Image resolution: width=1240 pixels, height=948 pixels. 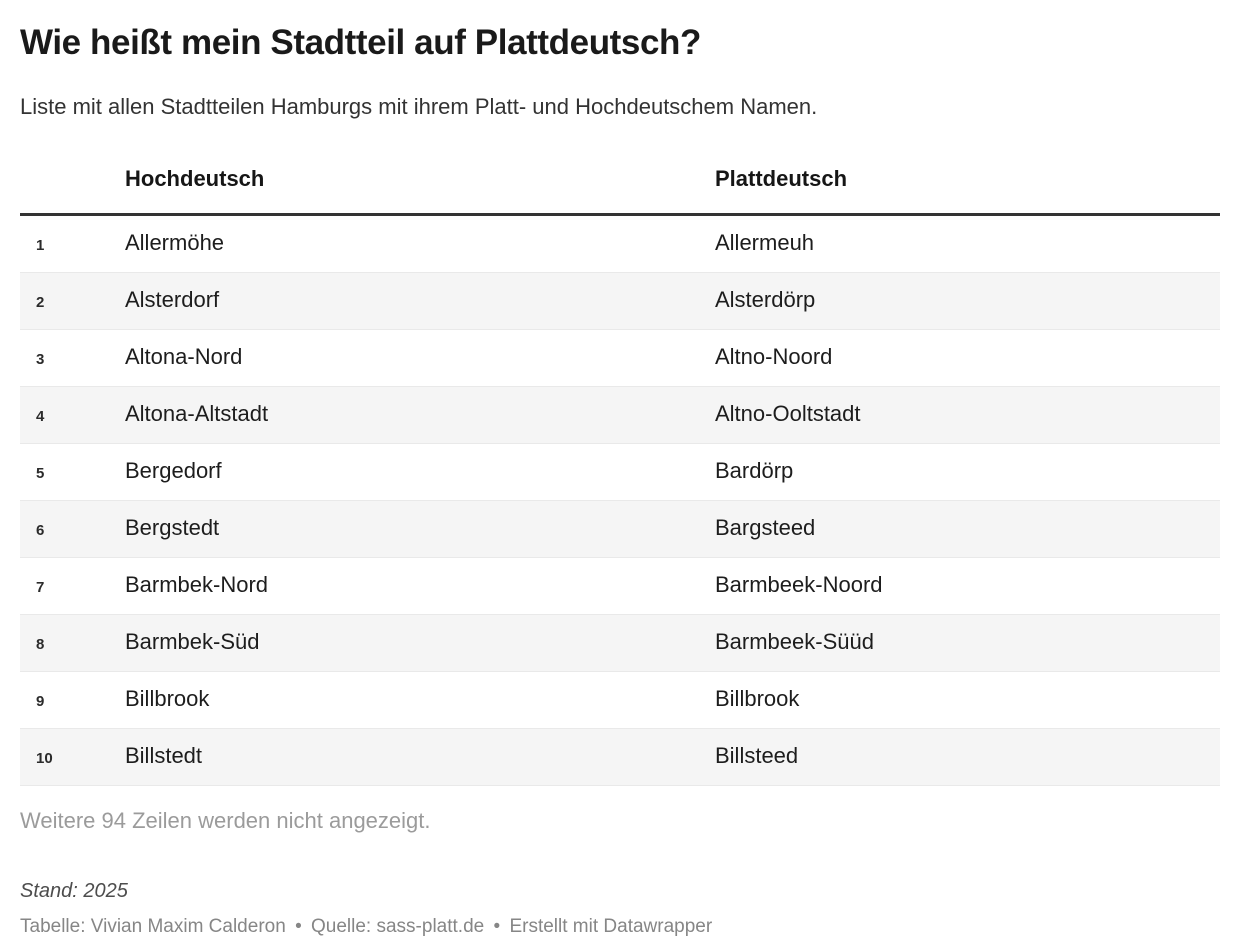 I want to click on stand-note: Stand: 2025, so click(x=74, y=891).